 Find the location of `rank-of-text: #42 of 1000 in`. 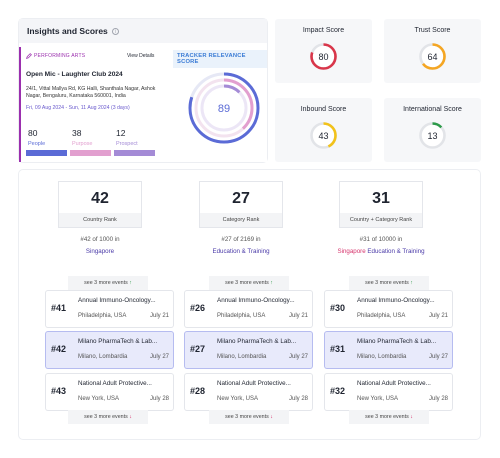

rank-of-text: #42 of 1000 in is located at coordinates (100, 239).